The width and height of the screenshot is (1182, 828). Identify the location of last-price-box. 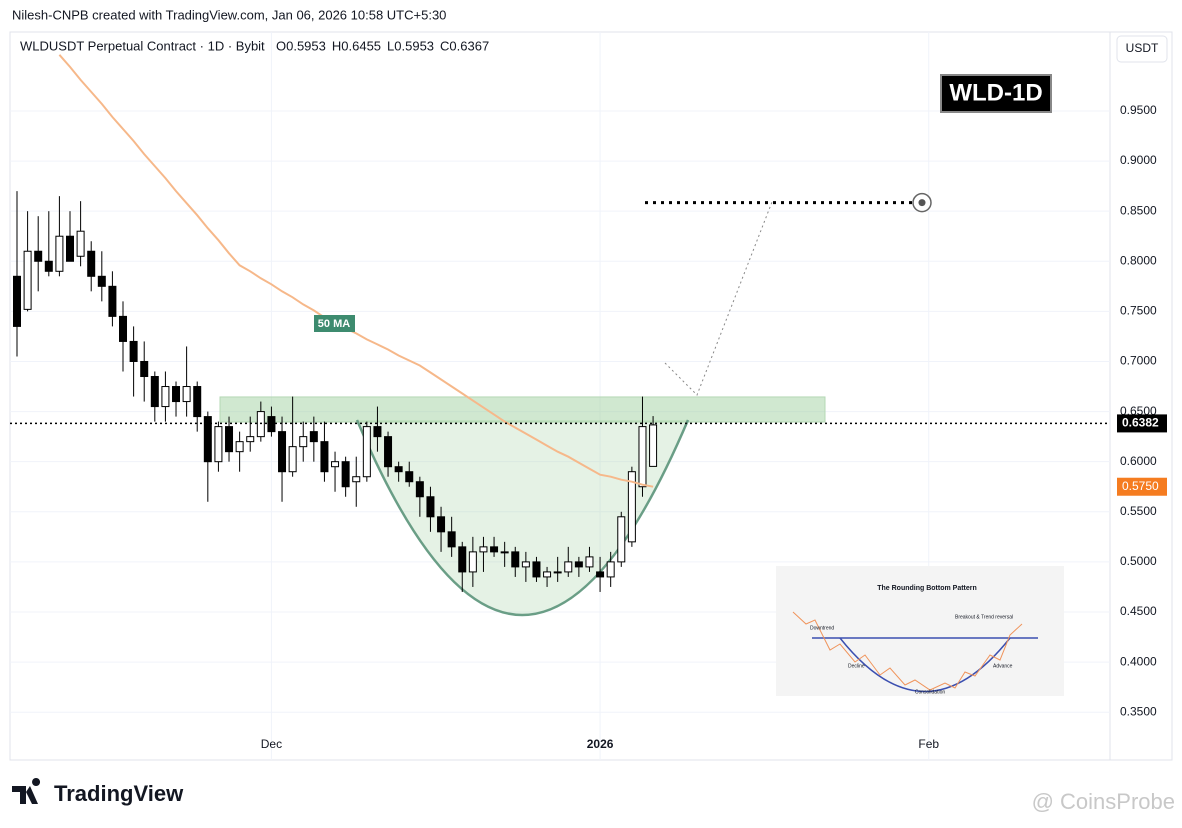
(1142, 423).